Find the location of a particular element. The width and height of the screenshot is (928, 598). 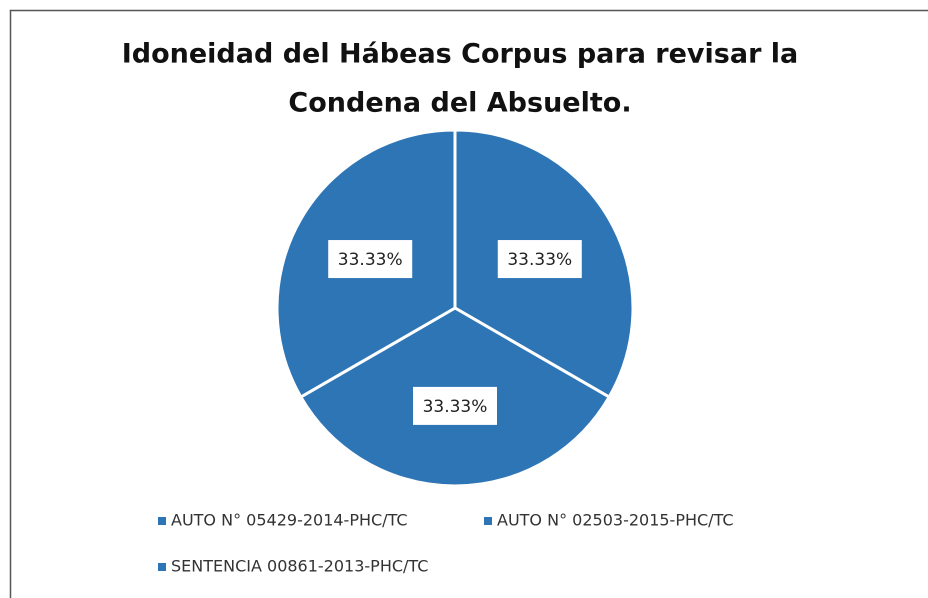

legend-label: AUTO N° 05429-2014-PHC/TC is located at coordinates (289, 520).